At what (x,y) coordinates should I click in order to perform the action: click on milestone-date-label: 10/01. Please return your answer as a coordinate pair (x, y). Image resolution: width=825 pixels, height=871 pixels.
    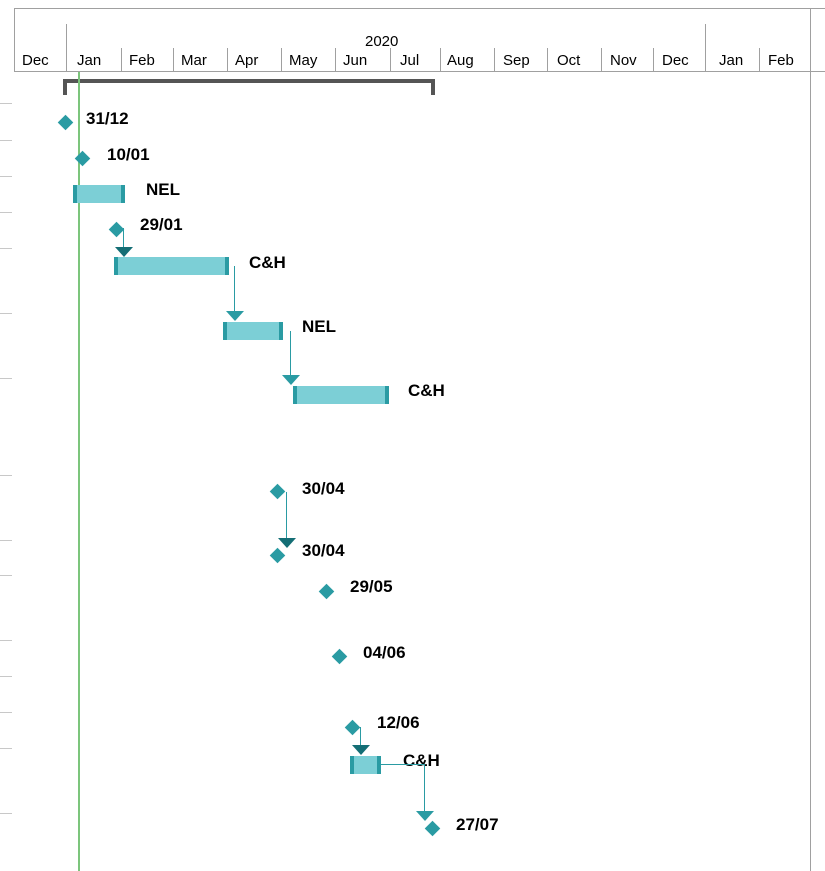
    Looking at the image, I should click on (128, 154).